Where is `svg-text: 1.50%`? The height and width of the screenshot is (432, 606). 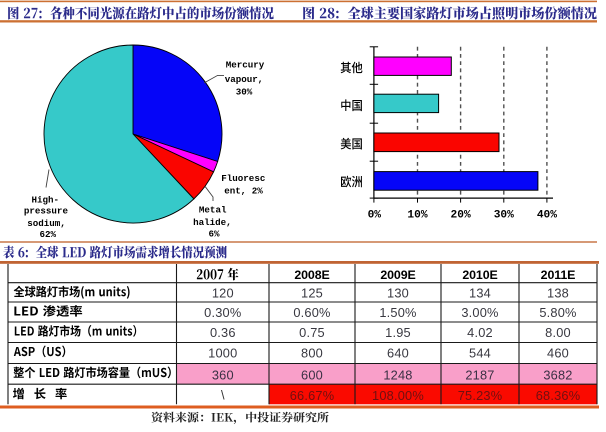
svg-text: 1.50% is located at coordinates (397, 312).